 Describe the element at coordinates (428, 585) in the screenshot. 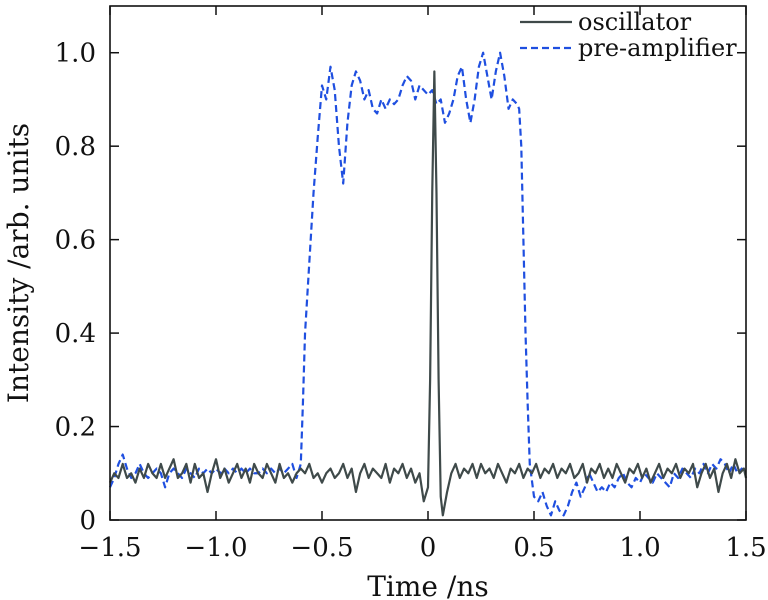

I see `x-axis-label: Time /ns` at that location.